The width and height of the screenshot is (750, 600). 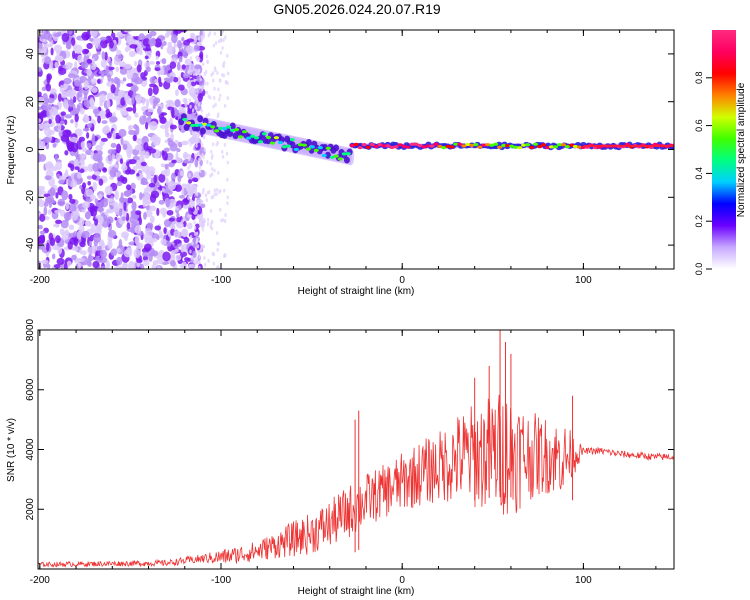 What do you see at coordinates (30, 102) in the screenshot?
I see `top-y-tick-label: 20` at bounding box center [30, 102].